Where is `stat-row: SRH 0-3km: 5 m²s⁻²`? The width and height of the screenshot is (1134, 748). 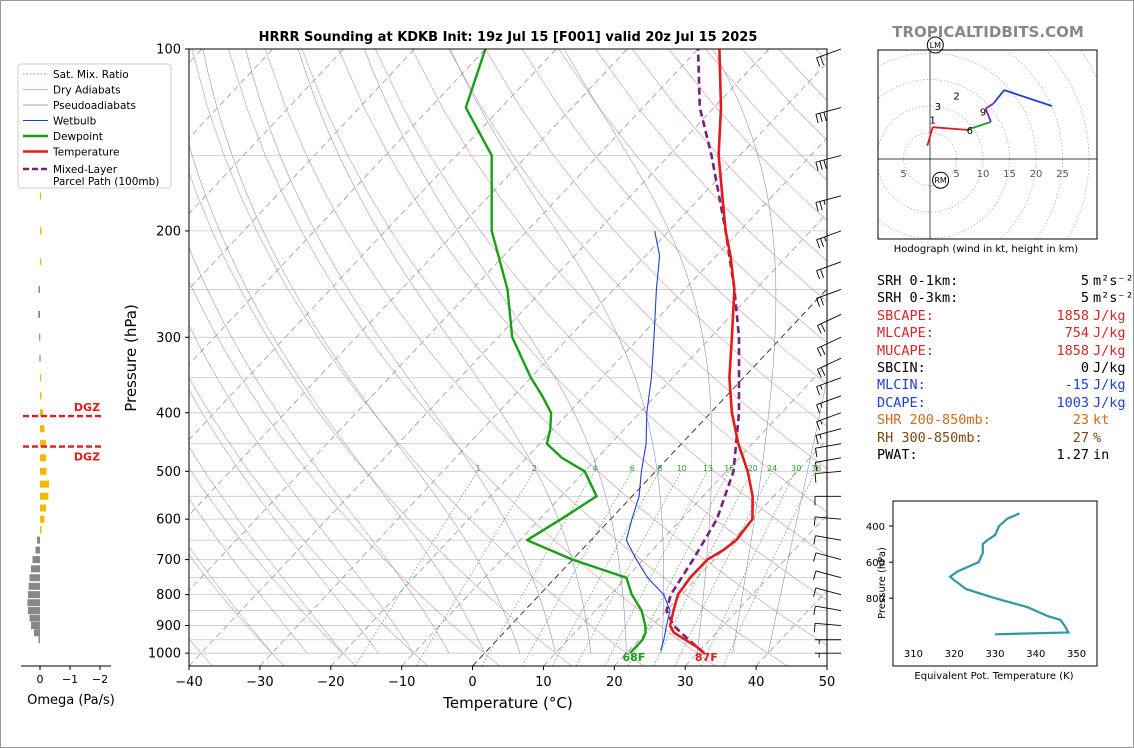 stat-row: SRH 0-3km: 5 m²s⁻² is located at coordinates (1005, 298).